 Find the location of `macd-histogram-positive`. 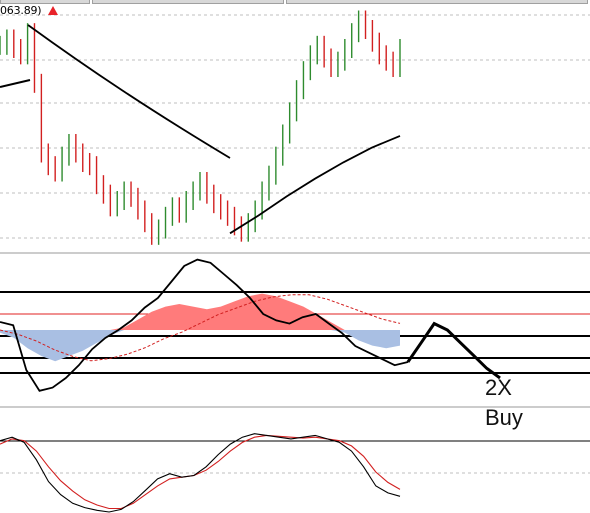

macd-histogram-positive is located at coordinates (200, 311).